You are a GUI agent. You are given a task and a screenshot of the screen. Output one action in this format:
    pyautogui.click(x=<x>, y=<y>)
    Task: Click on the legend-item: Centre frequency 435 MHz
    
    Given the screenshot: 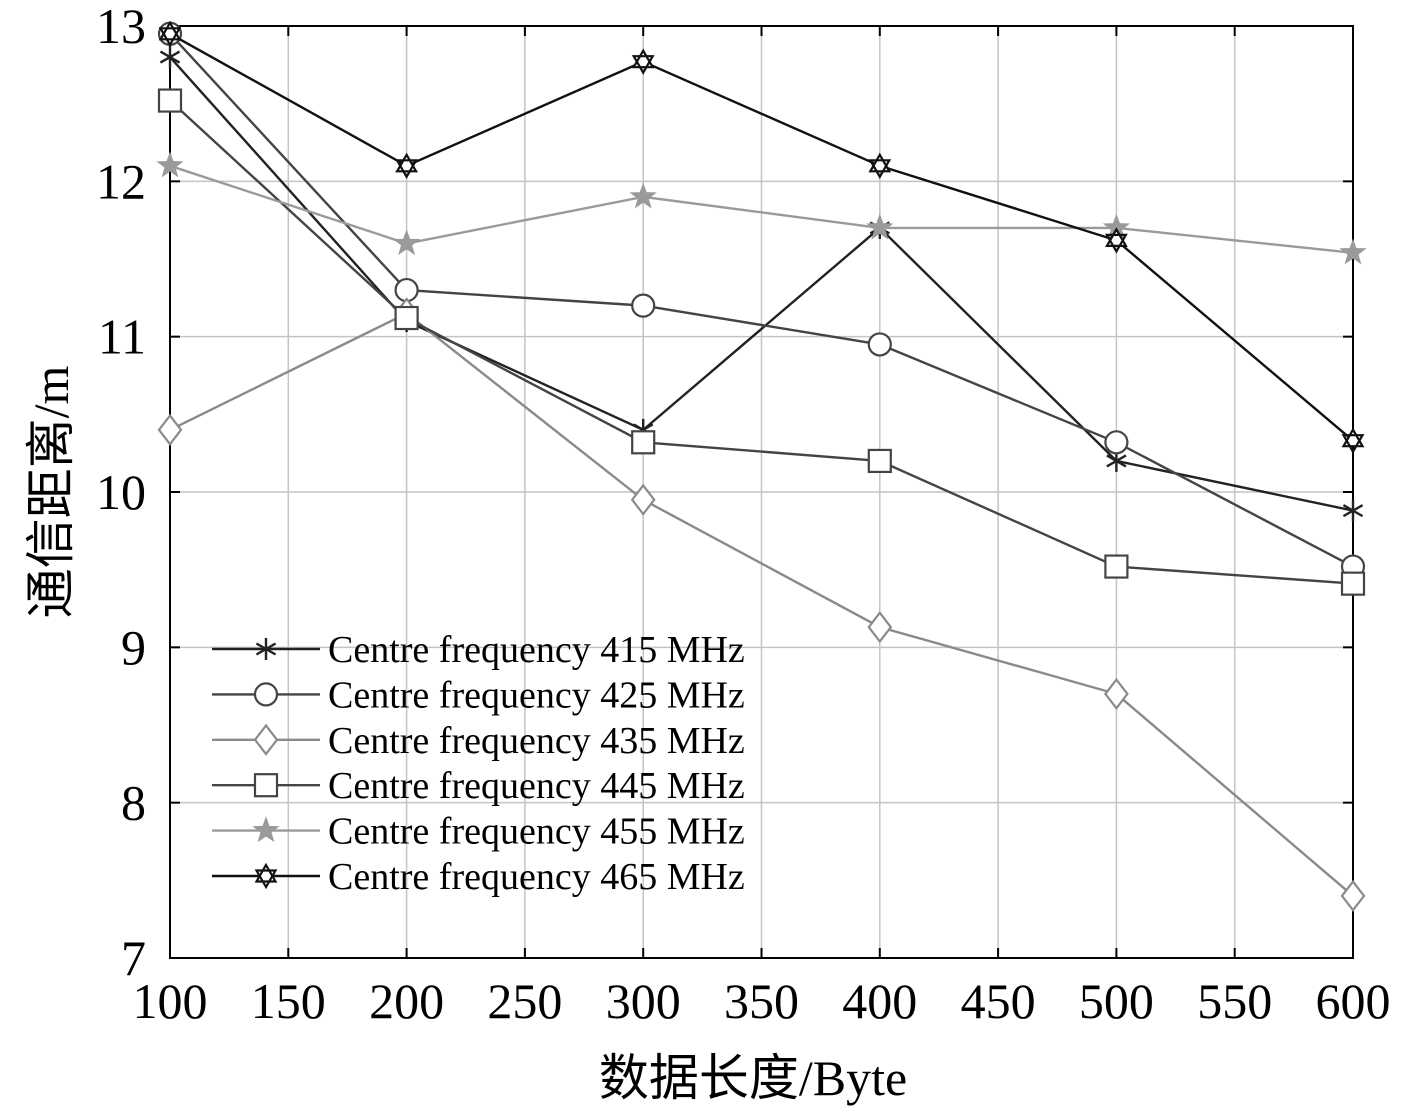 What is the action you would take?
    pyautogui.click(x=478, y=741)
    